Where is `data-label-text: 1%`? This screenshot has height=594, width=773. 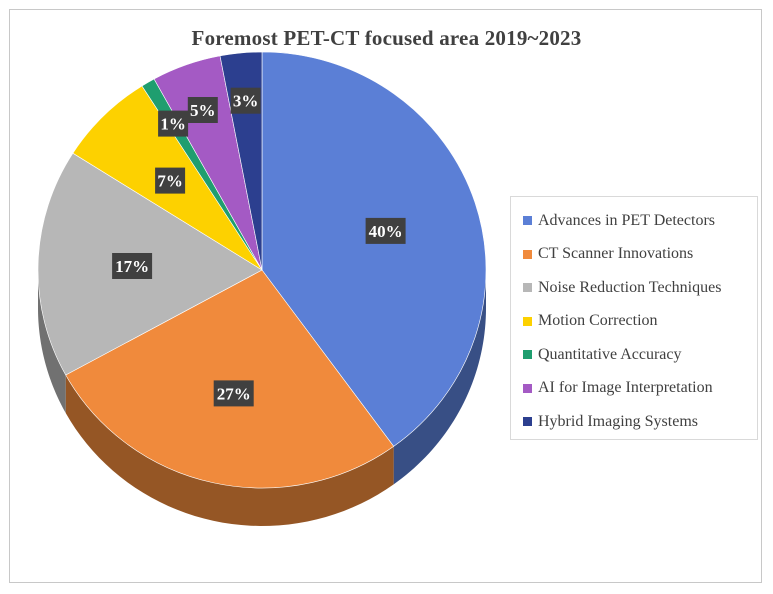 data-label-text: 1% is located at coordinates (173, 124).